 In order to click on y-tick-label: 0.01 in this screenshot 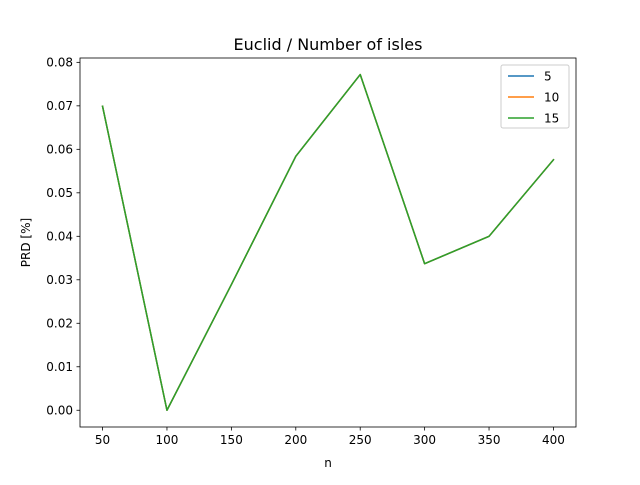, I will do `click(59, 367)`.